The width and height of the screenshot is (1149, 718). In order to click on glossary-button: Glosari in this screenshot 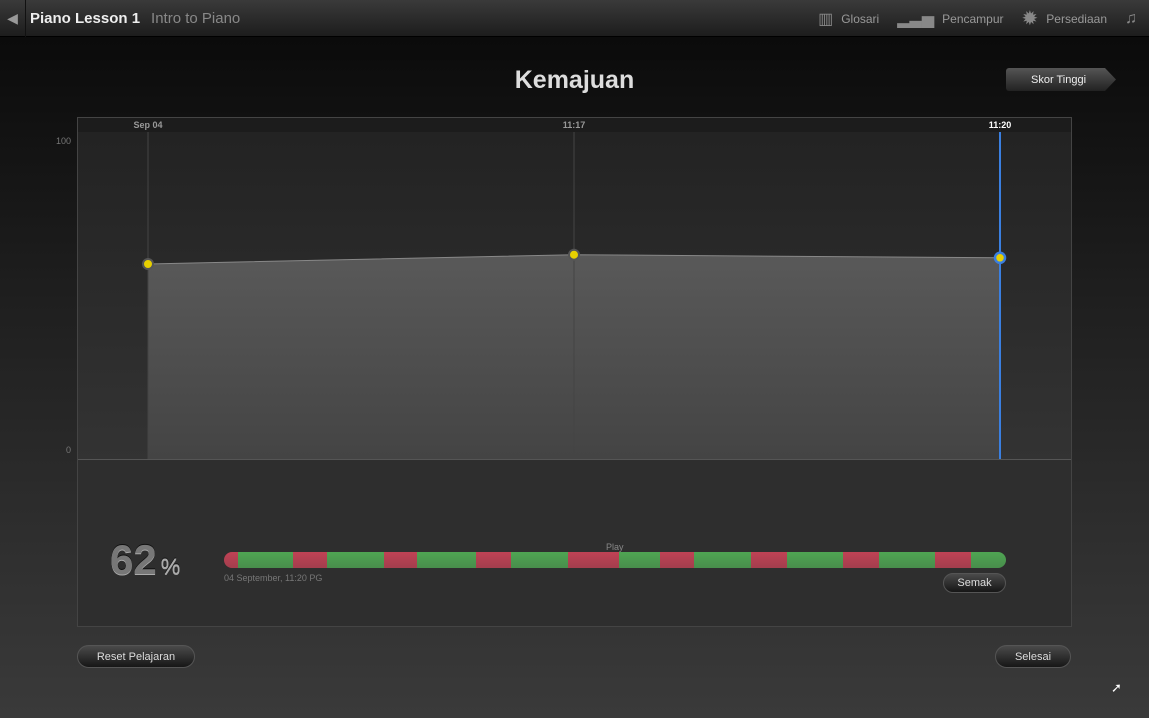, I will do `click(860, 18)`.